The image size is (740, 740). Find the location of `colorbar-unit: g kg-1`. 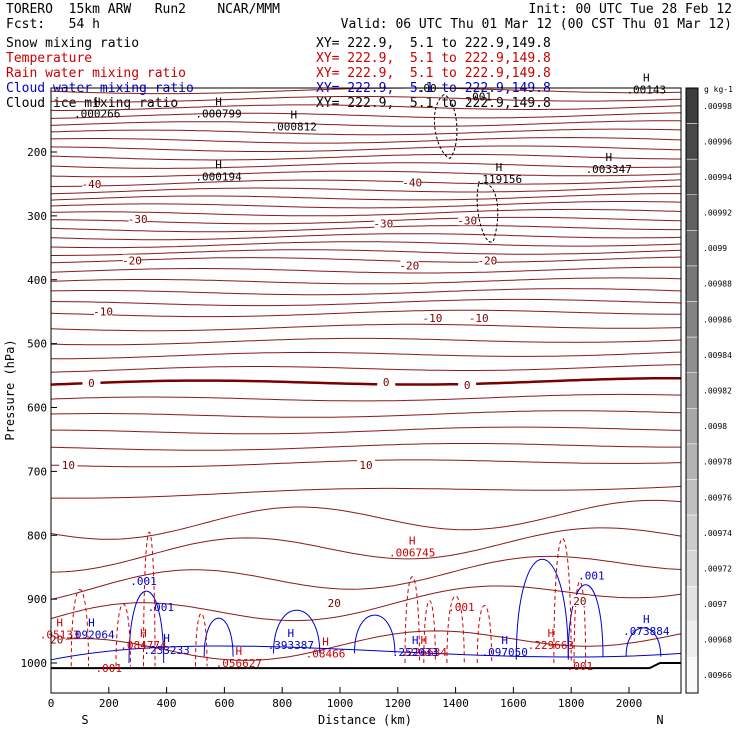

colorbar-unit: g kg-1 is located at coordinates (718, 89).